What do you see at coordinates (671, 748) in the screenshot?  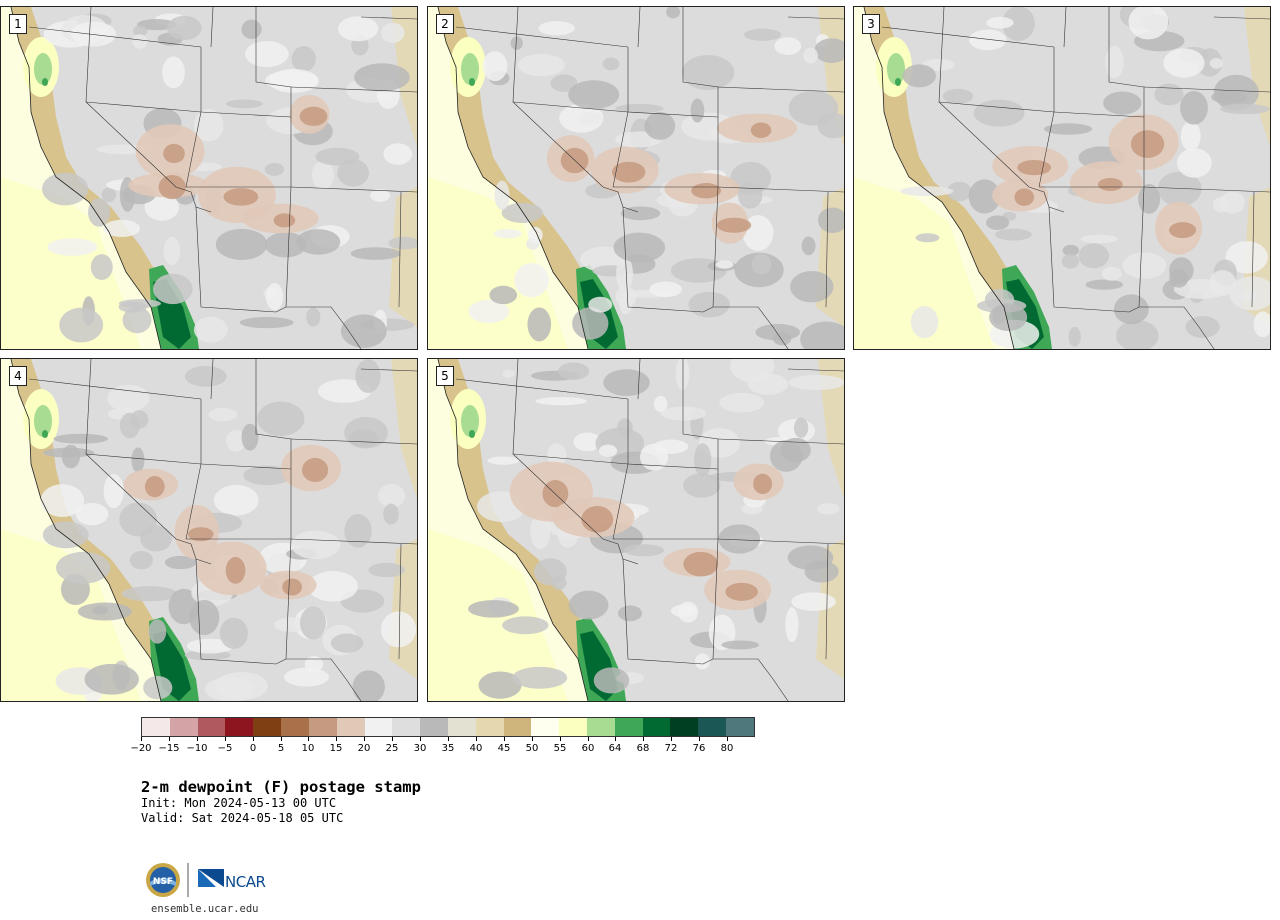 I see `colorbar-tick-label: 72` at bounding box center [671, 748].